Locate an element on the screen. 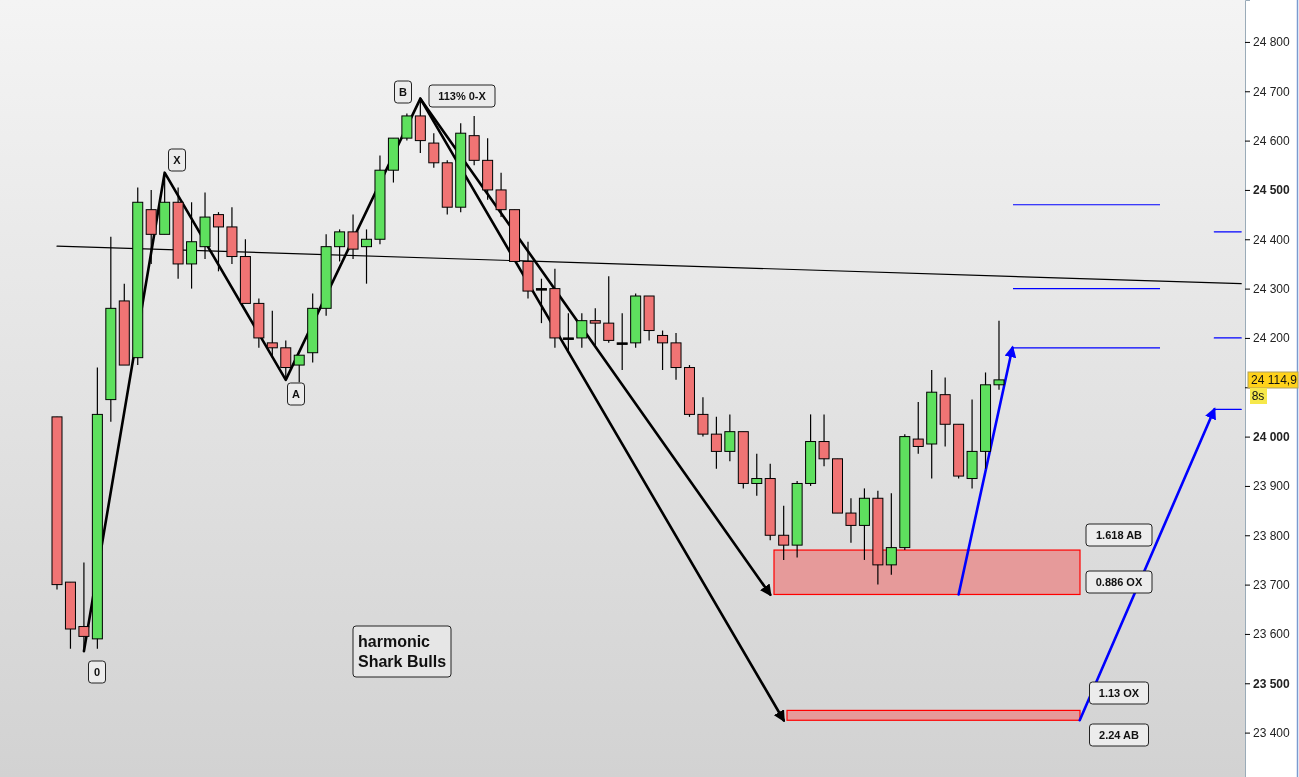 Image resolution: width=1299 pixels, height=777 pixels. y-tick-label: 24 700 is located at coordinates (1272, 91).